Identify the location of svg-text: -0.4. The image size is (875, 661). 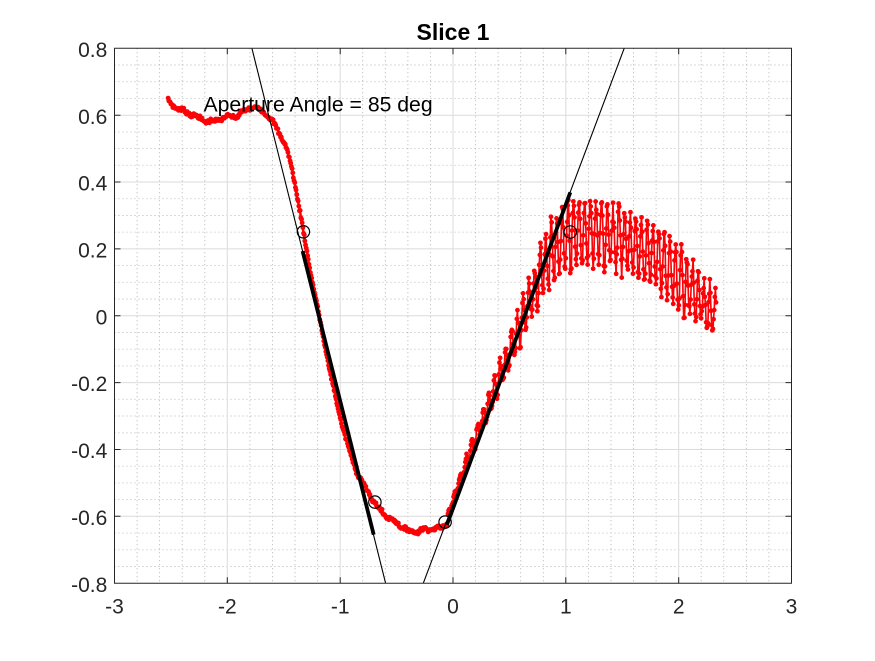
(89, 451).